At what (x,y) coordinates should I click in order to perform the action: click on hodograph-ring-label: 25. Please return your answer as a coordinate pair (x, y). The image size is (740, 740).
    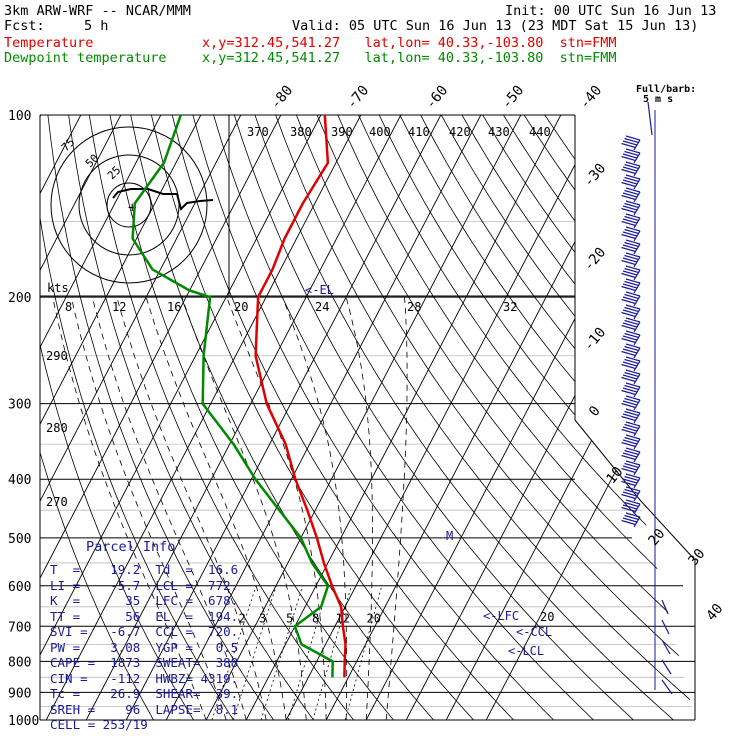
    Looking at the image, I should click on (114, 173).